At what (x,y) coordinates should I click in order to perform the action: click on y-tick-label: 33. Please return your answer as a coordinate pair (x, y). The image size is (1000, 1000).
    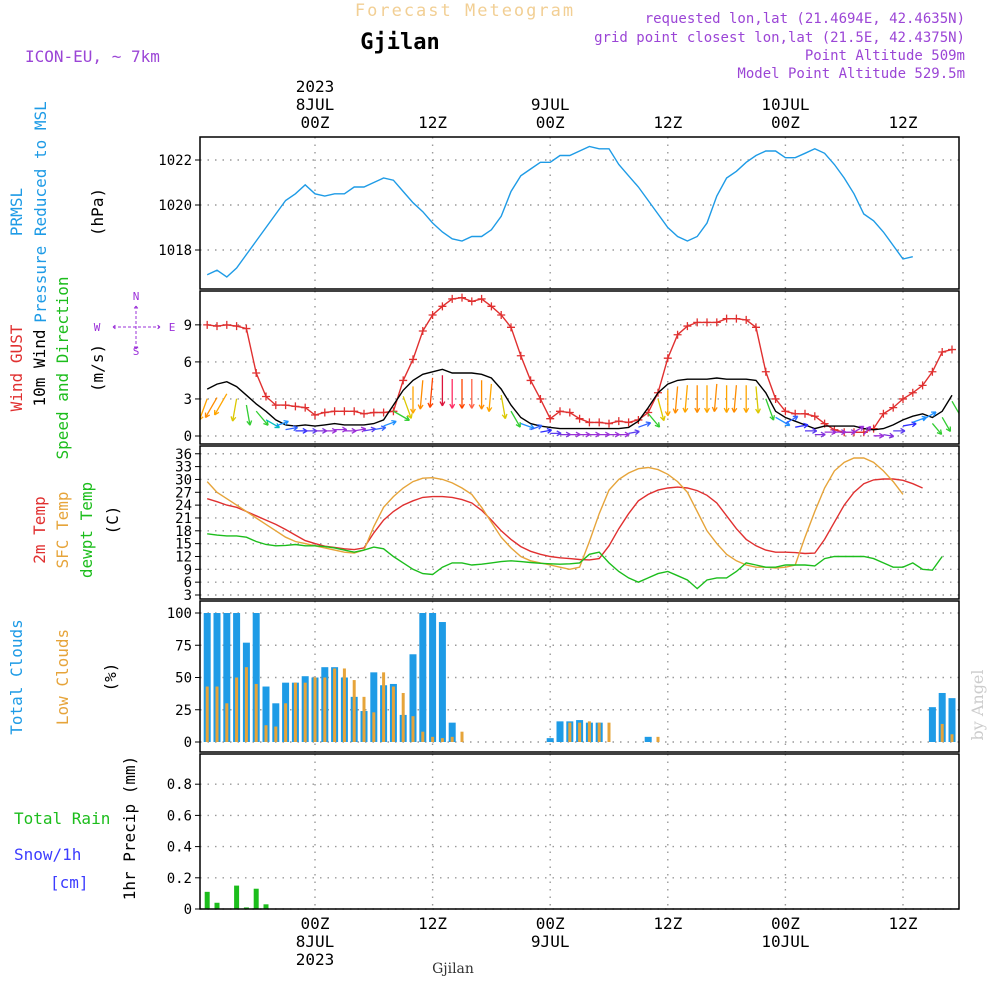
    Looking at the image, I should click on (183, 468).